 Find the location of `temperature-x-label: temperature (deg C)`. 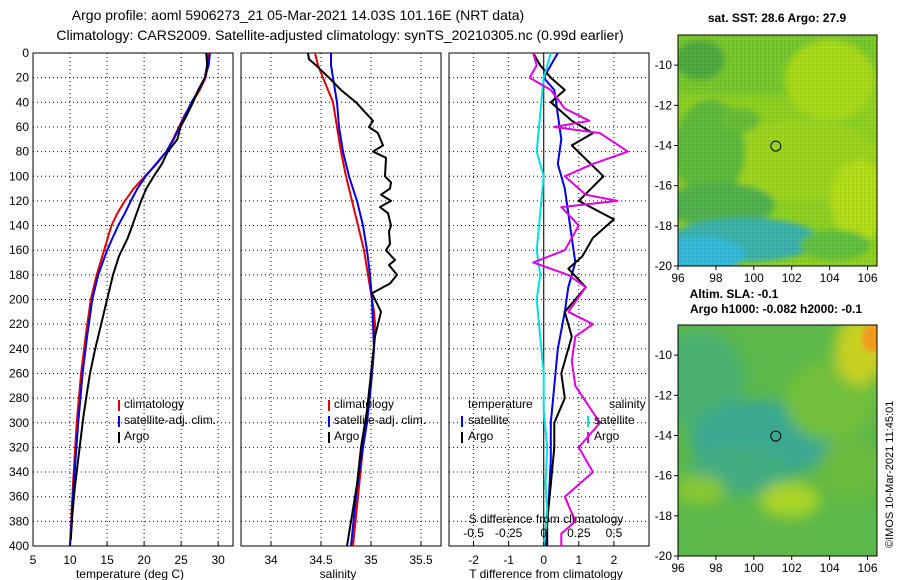

temperature-x-label: temperature (deg C) is located at coordinates (130, 573).